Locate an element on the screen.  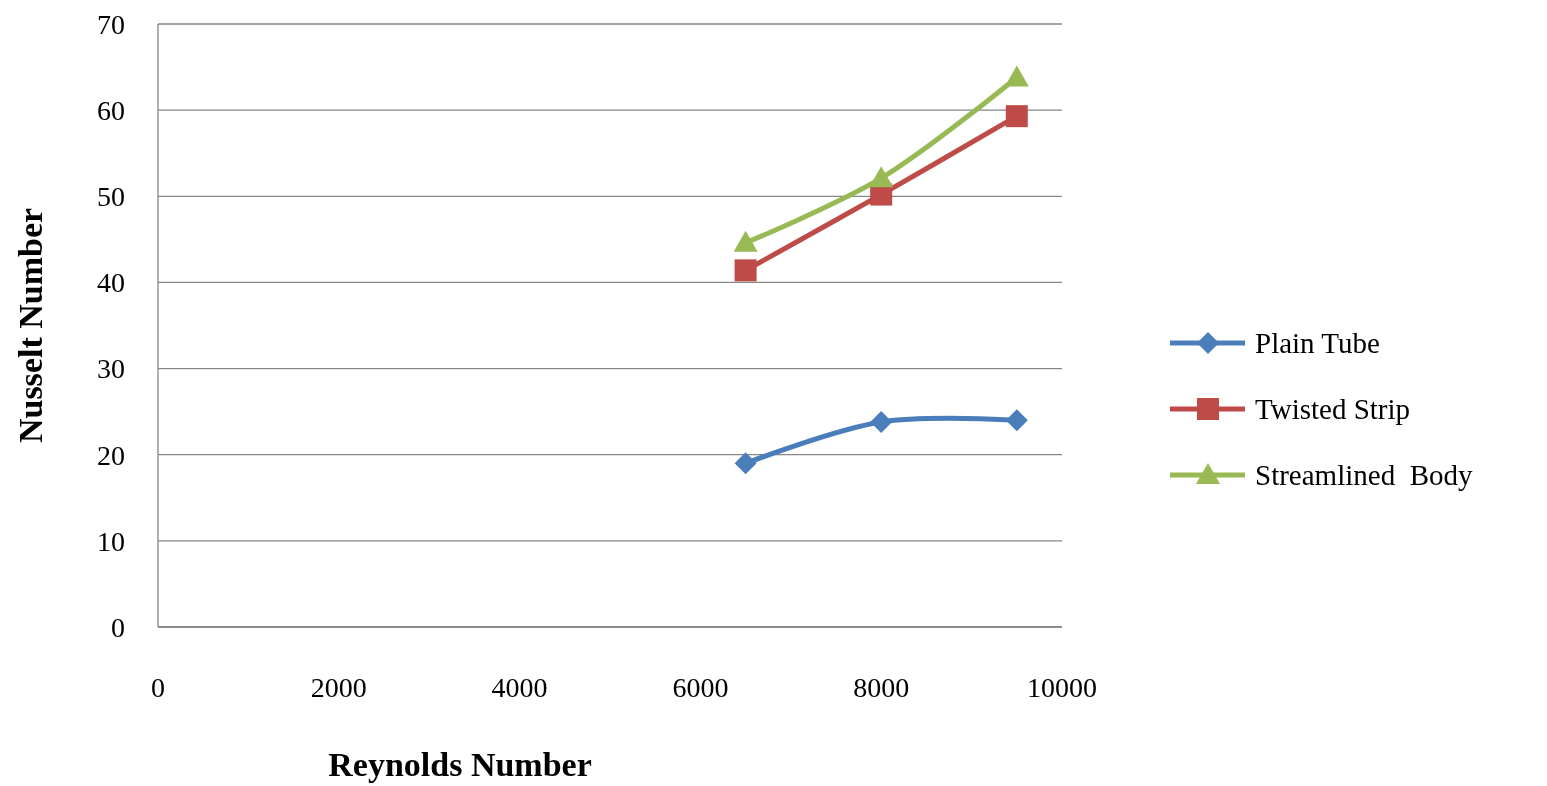
y-tick-label: 10 is located at coordinates (111, 541).